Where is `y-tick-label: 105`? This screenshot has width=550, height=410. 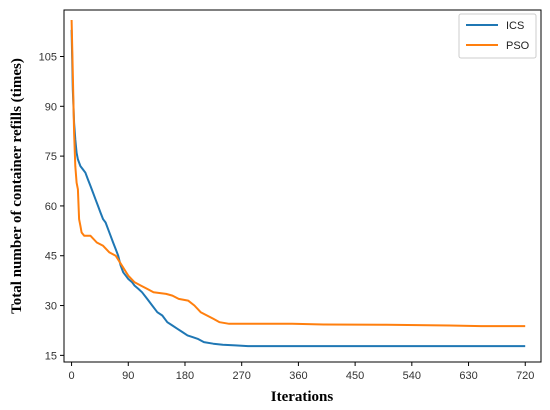
y-tick-label: 105 is located at coordinates (48, 57).